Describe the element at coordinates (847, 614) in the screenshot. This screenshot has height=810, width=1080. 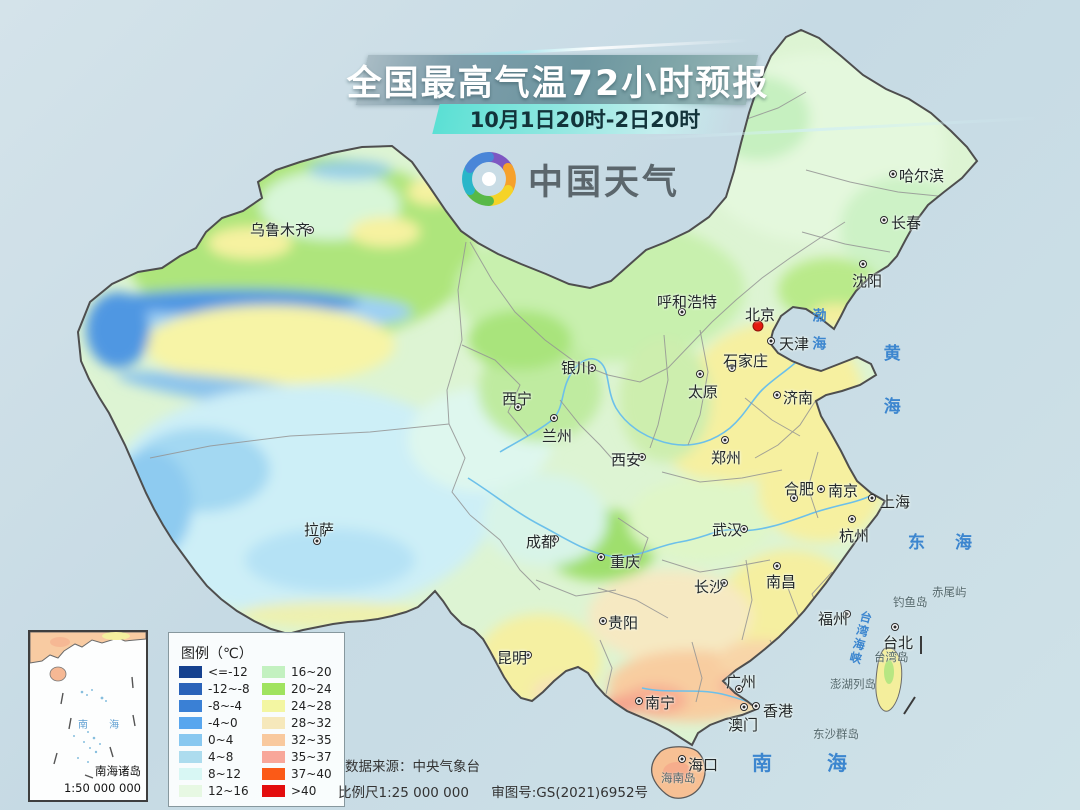
I see `city-marker-福州` at that location.